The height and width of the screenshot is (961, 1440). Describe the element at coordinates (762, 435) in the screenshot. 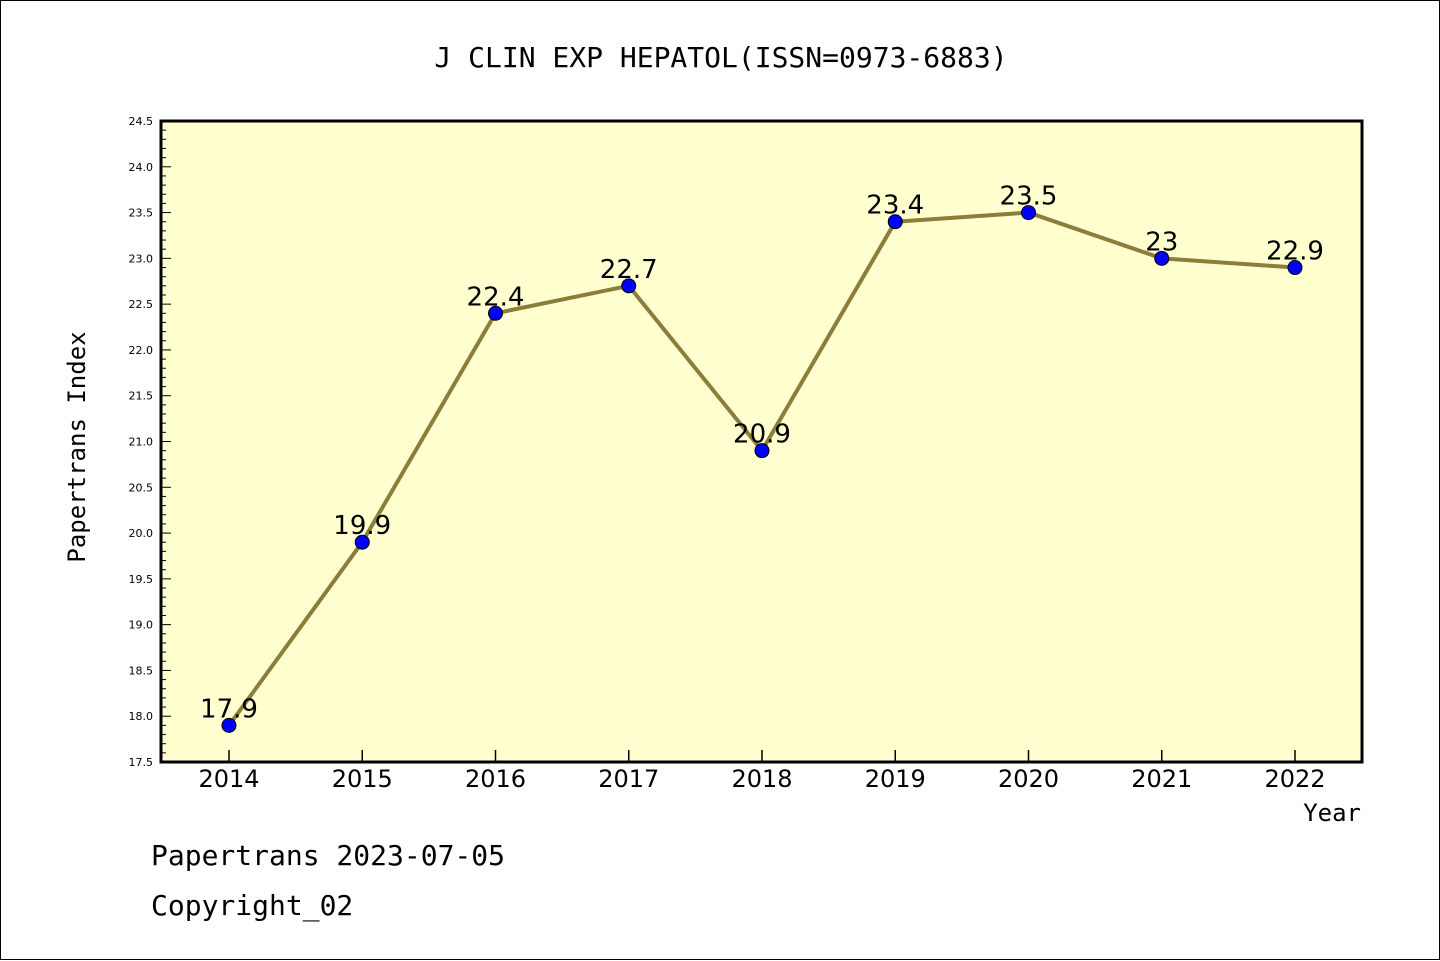

I see `data-label: 20.9` at that location.